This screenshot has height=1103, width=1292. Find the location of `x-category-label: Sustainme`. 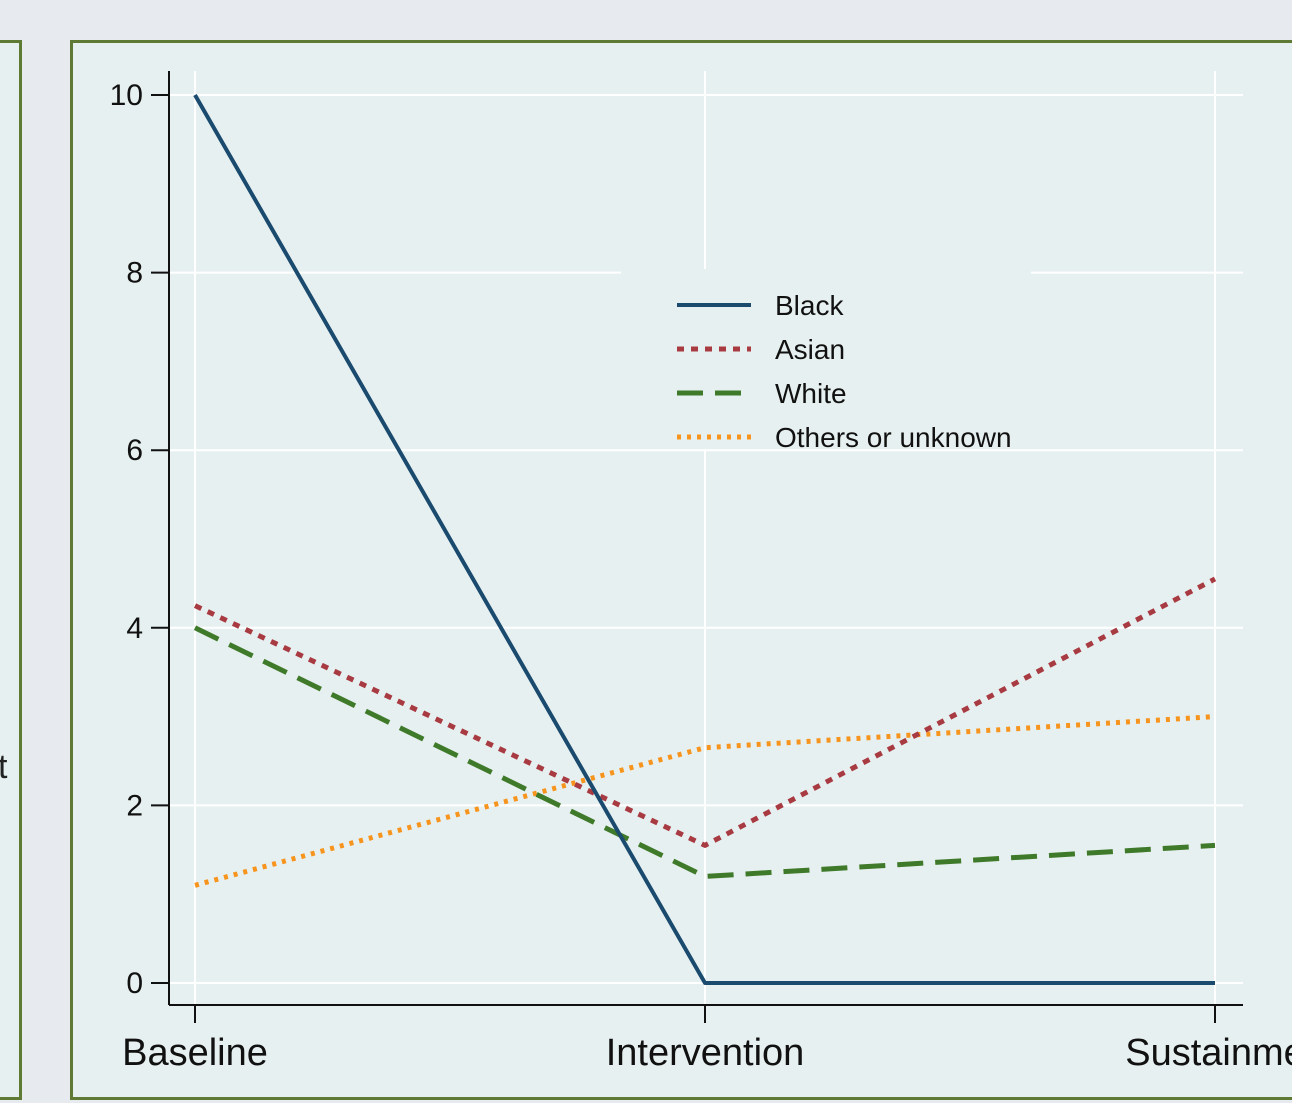

x-category-label: Sustainme is located at coordinates (1208, 1053).